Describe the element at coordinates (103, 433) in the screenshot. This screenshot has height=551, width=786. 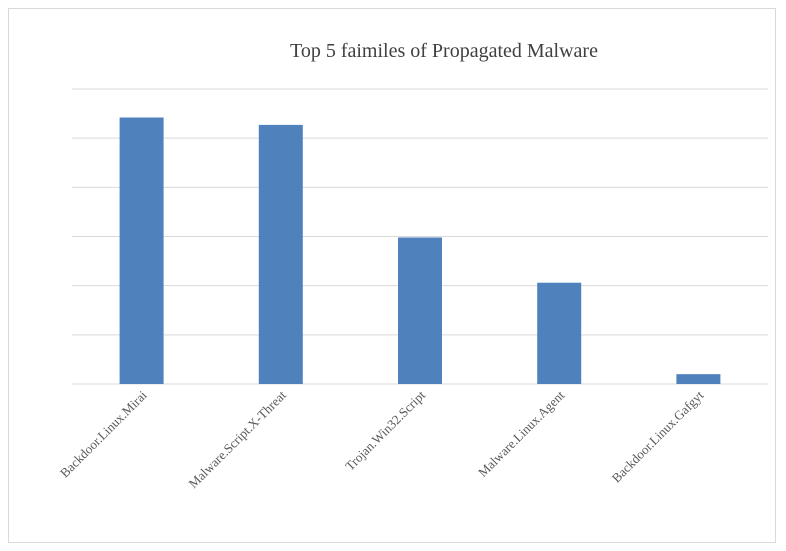
I see `category-label: Backdoor.Linux.Mirai` at that location.